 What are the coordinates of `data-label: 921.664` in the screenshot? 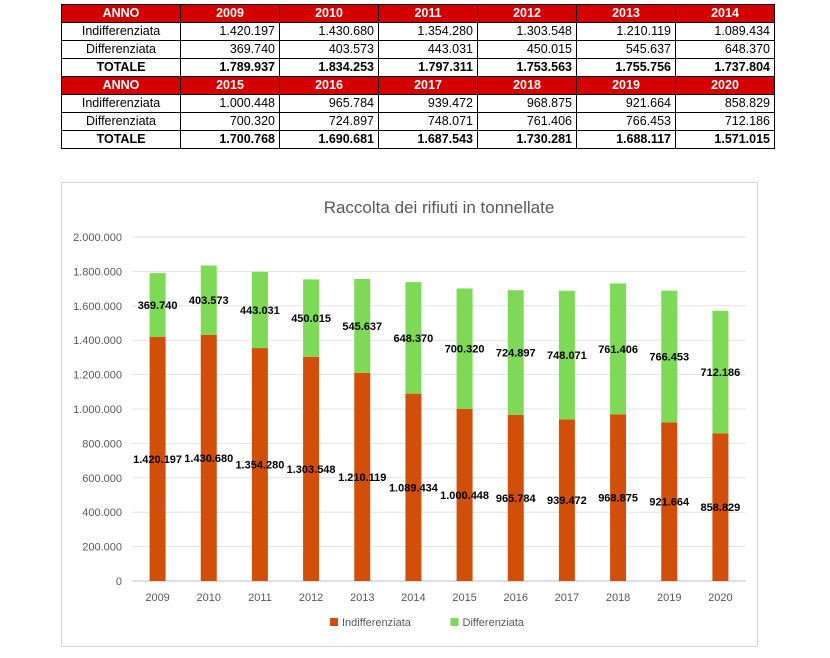 It's located at (669, 503).